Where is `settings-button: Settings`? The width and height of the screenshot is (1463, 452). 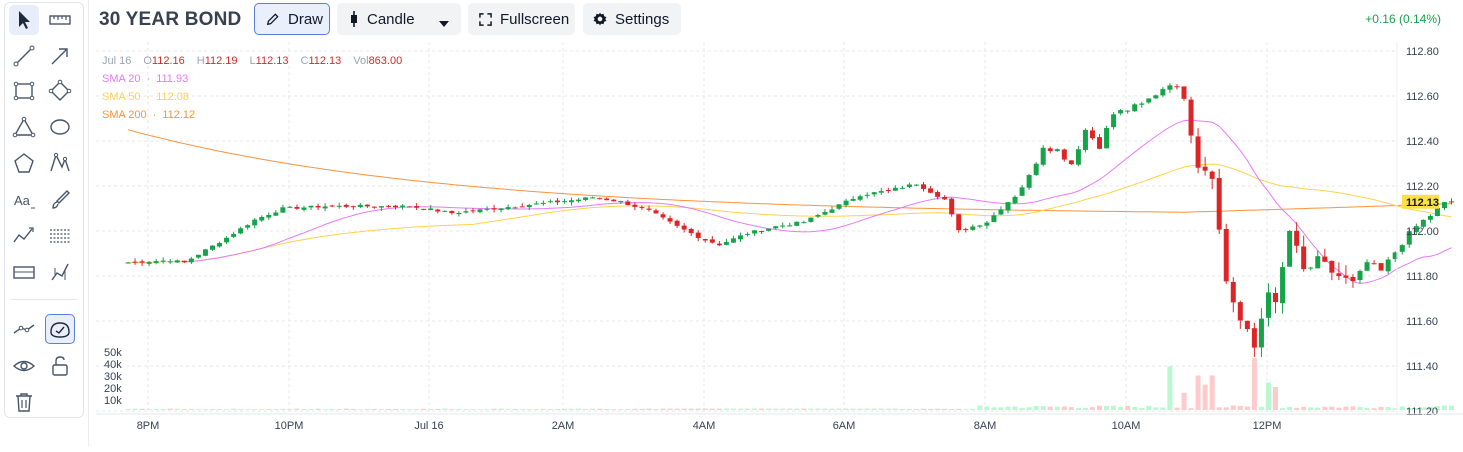
settings-button: Settings is located at coordinates (632, 19).